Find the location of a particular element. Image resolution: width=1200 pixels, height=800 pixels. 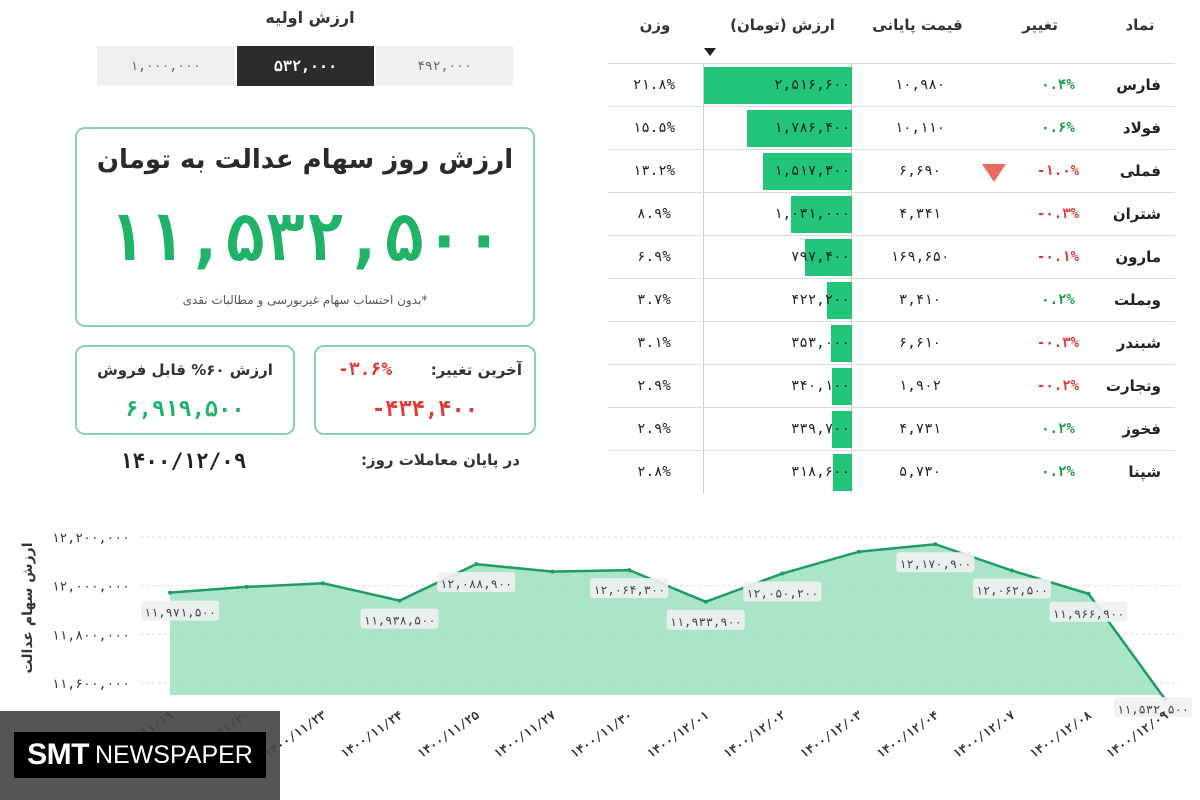

row-value: ۱,۵۱۷,۳۰۰ is located at coordinates (812, 171).